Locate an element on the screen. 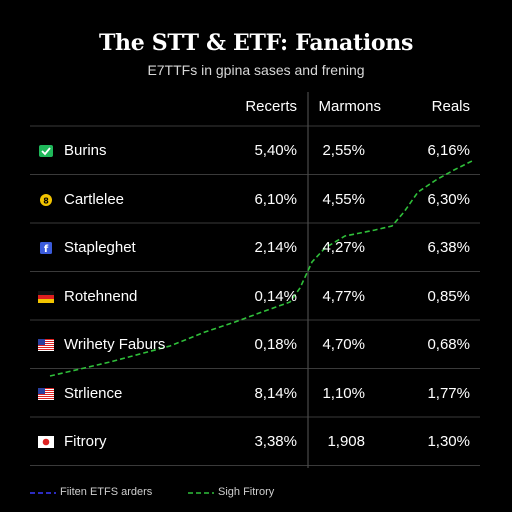  table-cell: 6,30% is located at coordinates (448, 199).